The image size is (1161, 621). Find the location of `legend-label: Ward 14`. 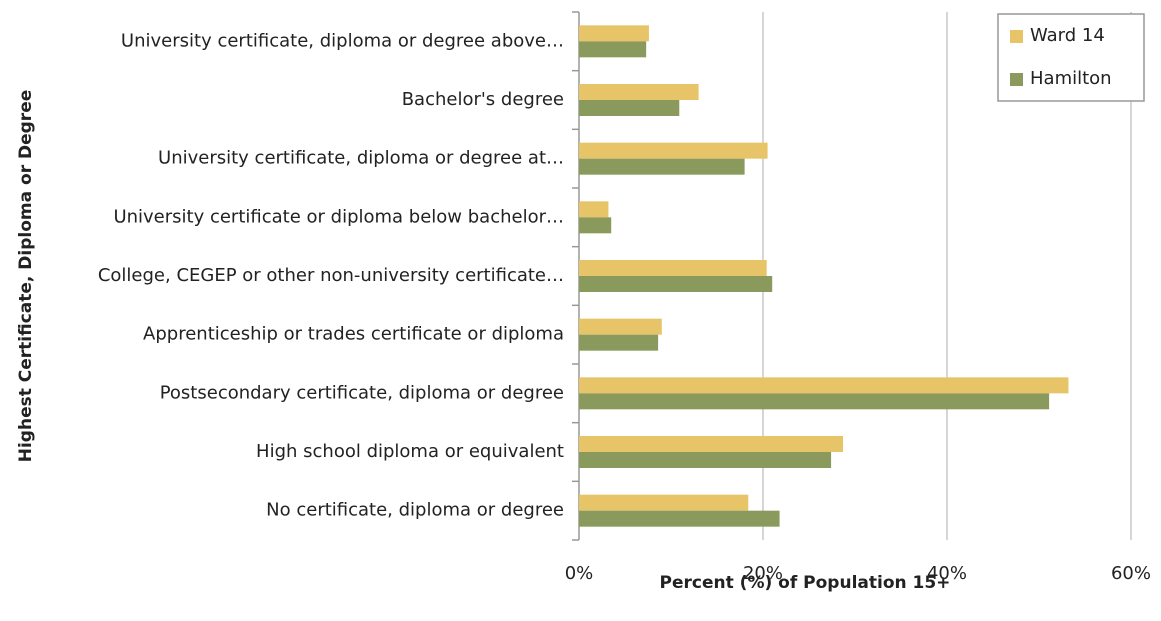

legend-label: Ward 14 is located at coordinates (1067, 35).